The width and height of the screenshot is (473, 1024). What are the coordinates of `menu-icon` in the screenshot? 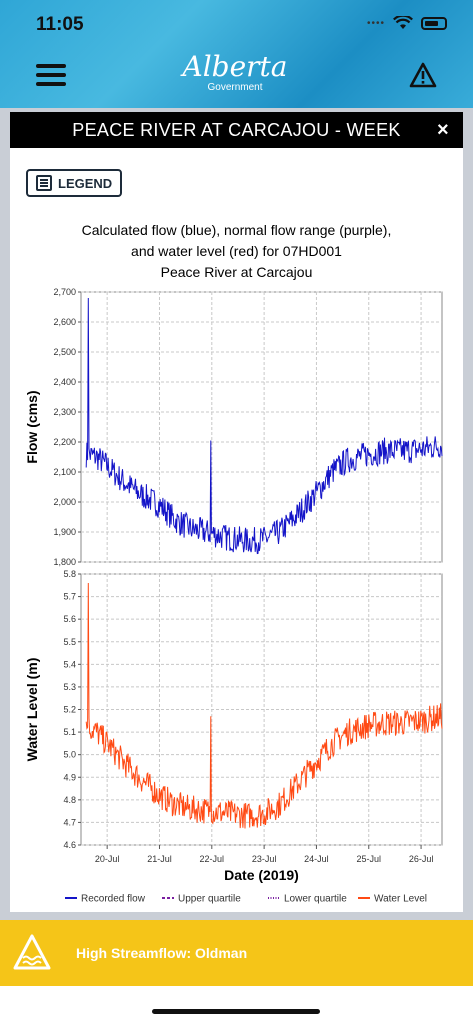 It's located at (51, 75).